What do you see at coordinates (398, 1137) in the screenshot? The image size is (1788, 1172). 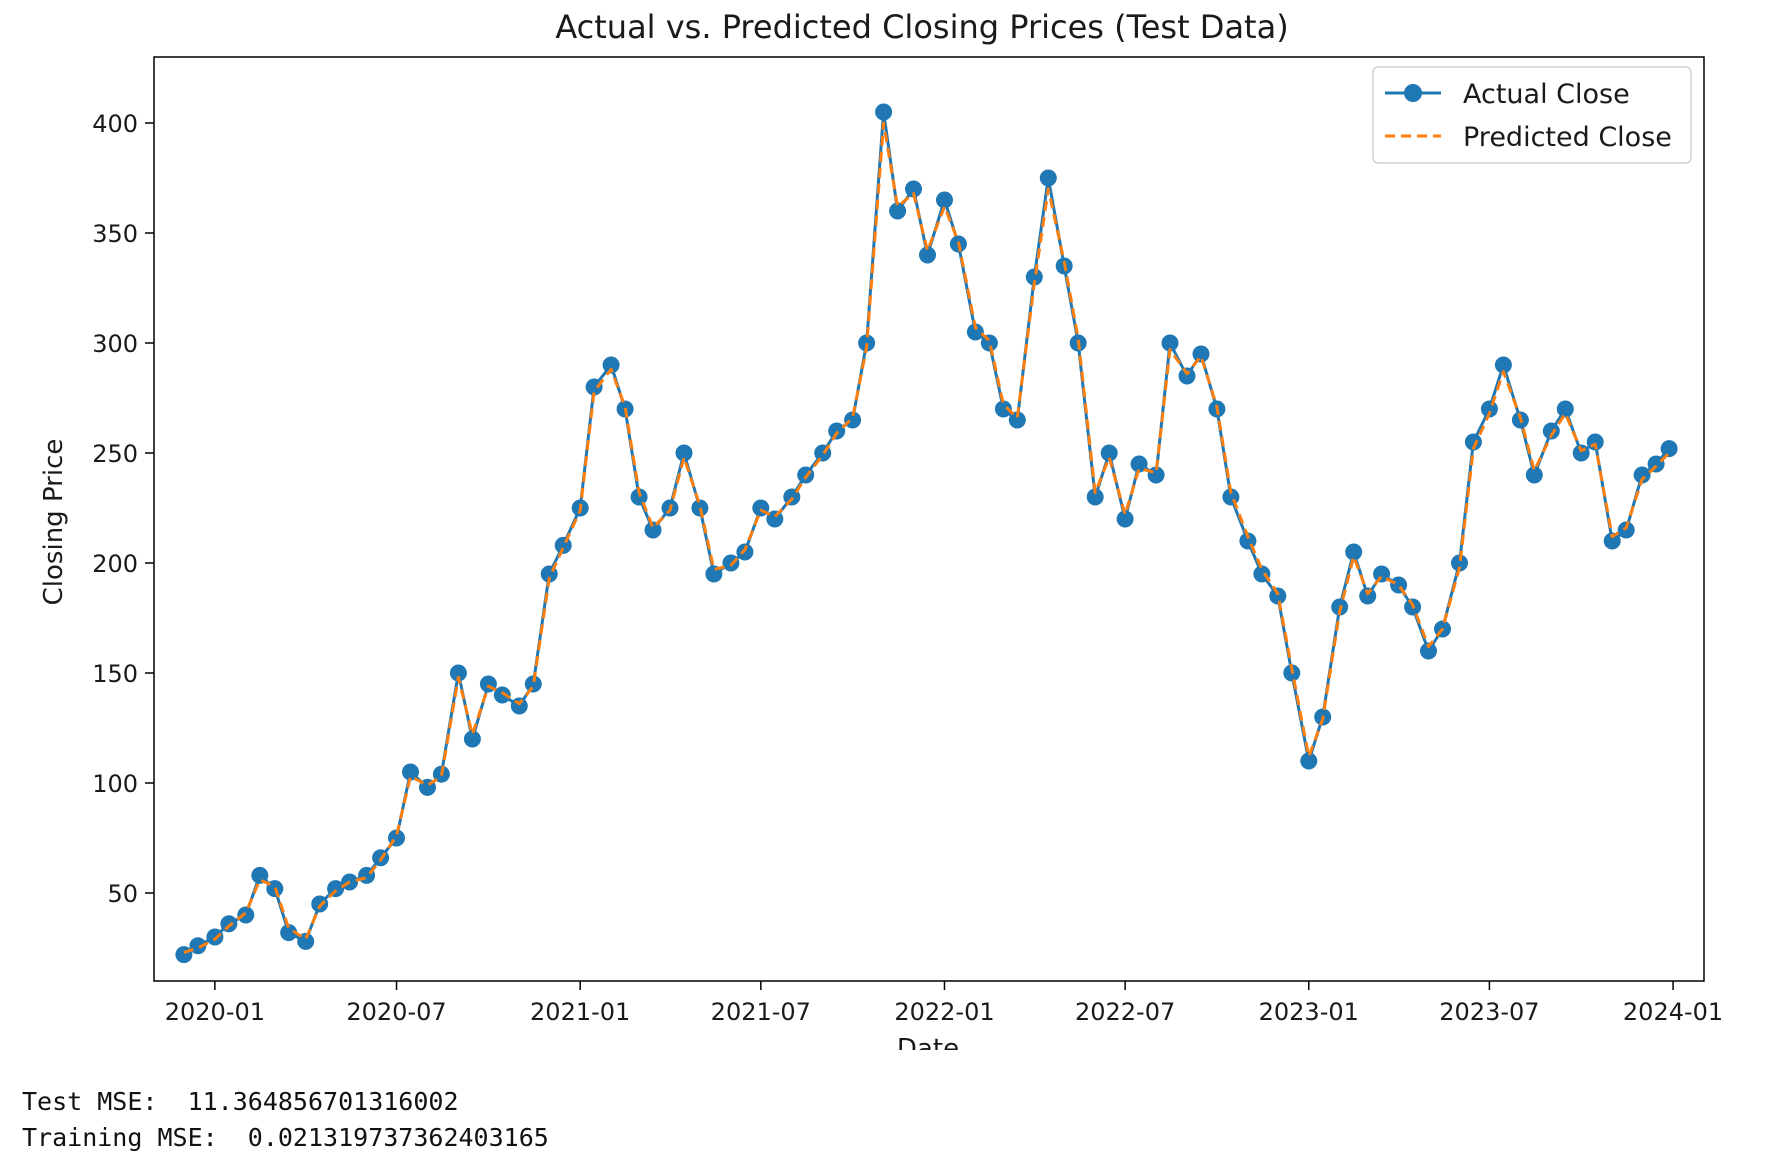 I see `training-mse-value: 0.021319737362403165` at bounding box center [398, 1137].